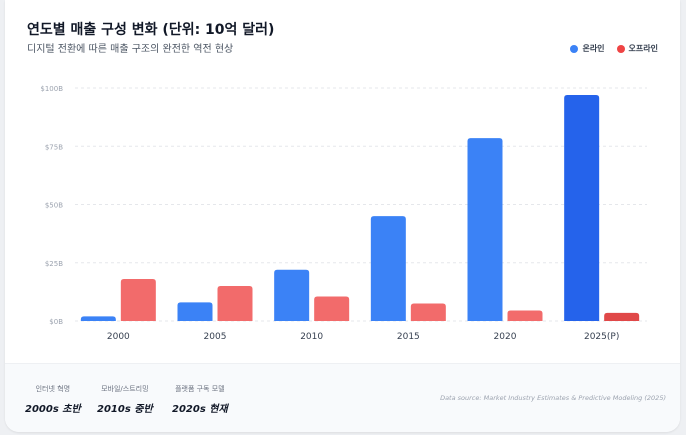 The height and width of the screenshot is (435, 686). Describe the element at coordinates (54, 147) in the screenshot. I see `y-tick-label: $75B` at that location.